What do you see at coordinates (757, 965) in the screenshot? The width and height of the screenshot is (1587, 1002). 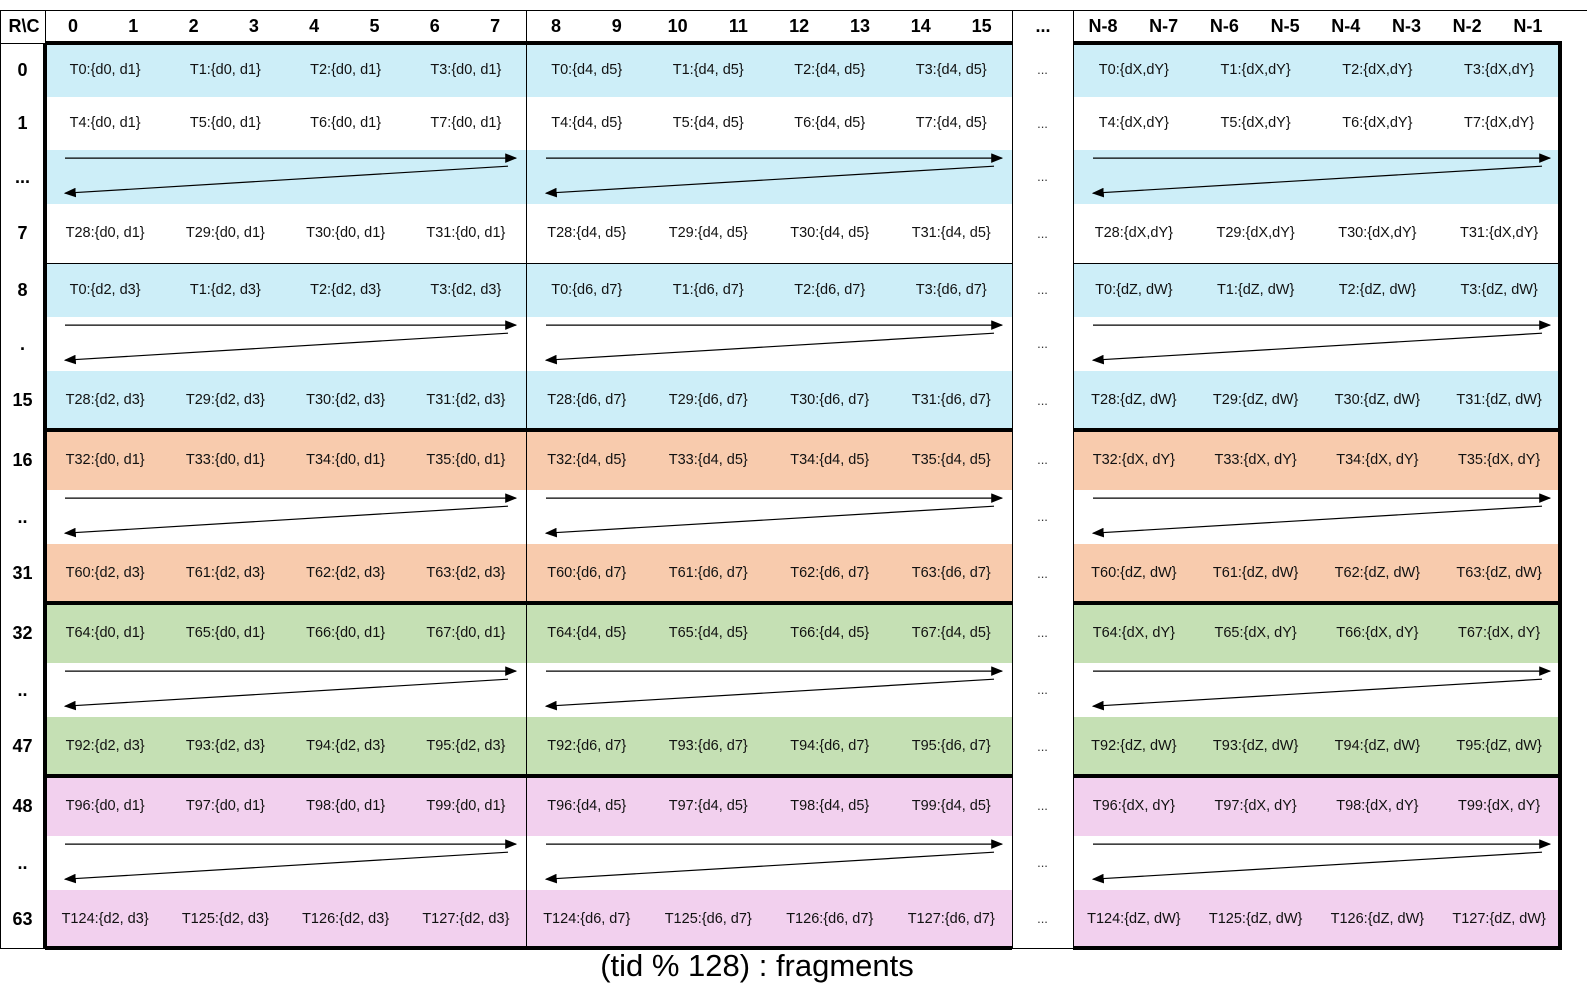 I see `caption: (tid % 128) : fragments` at bounding box center [757, 965].